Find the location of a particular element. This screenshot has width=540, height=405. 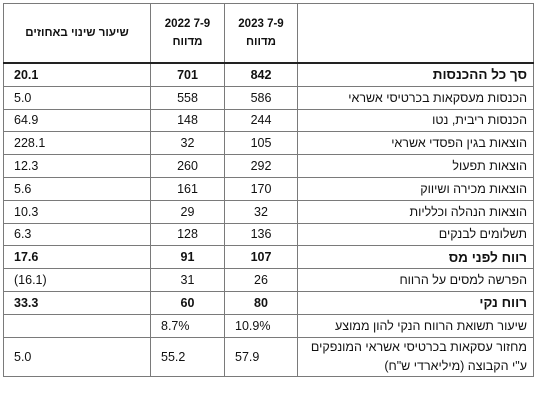

table-row: סך כל ההכנסות 842 701 20.1 is located at coordinates (268, 74).